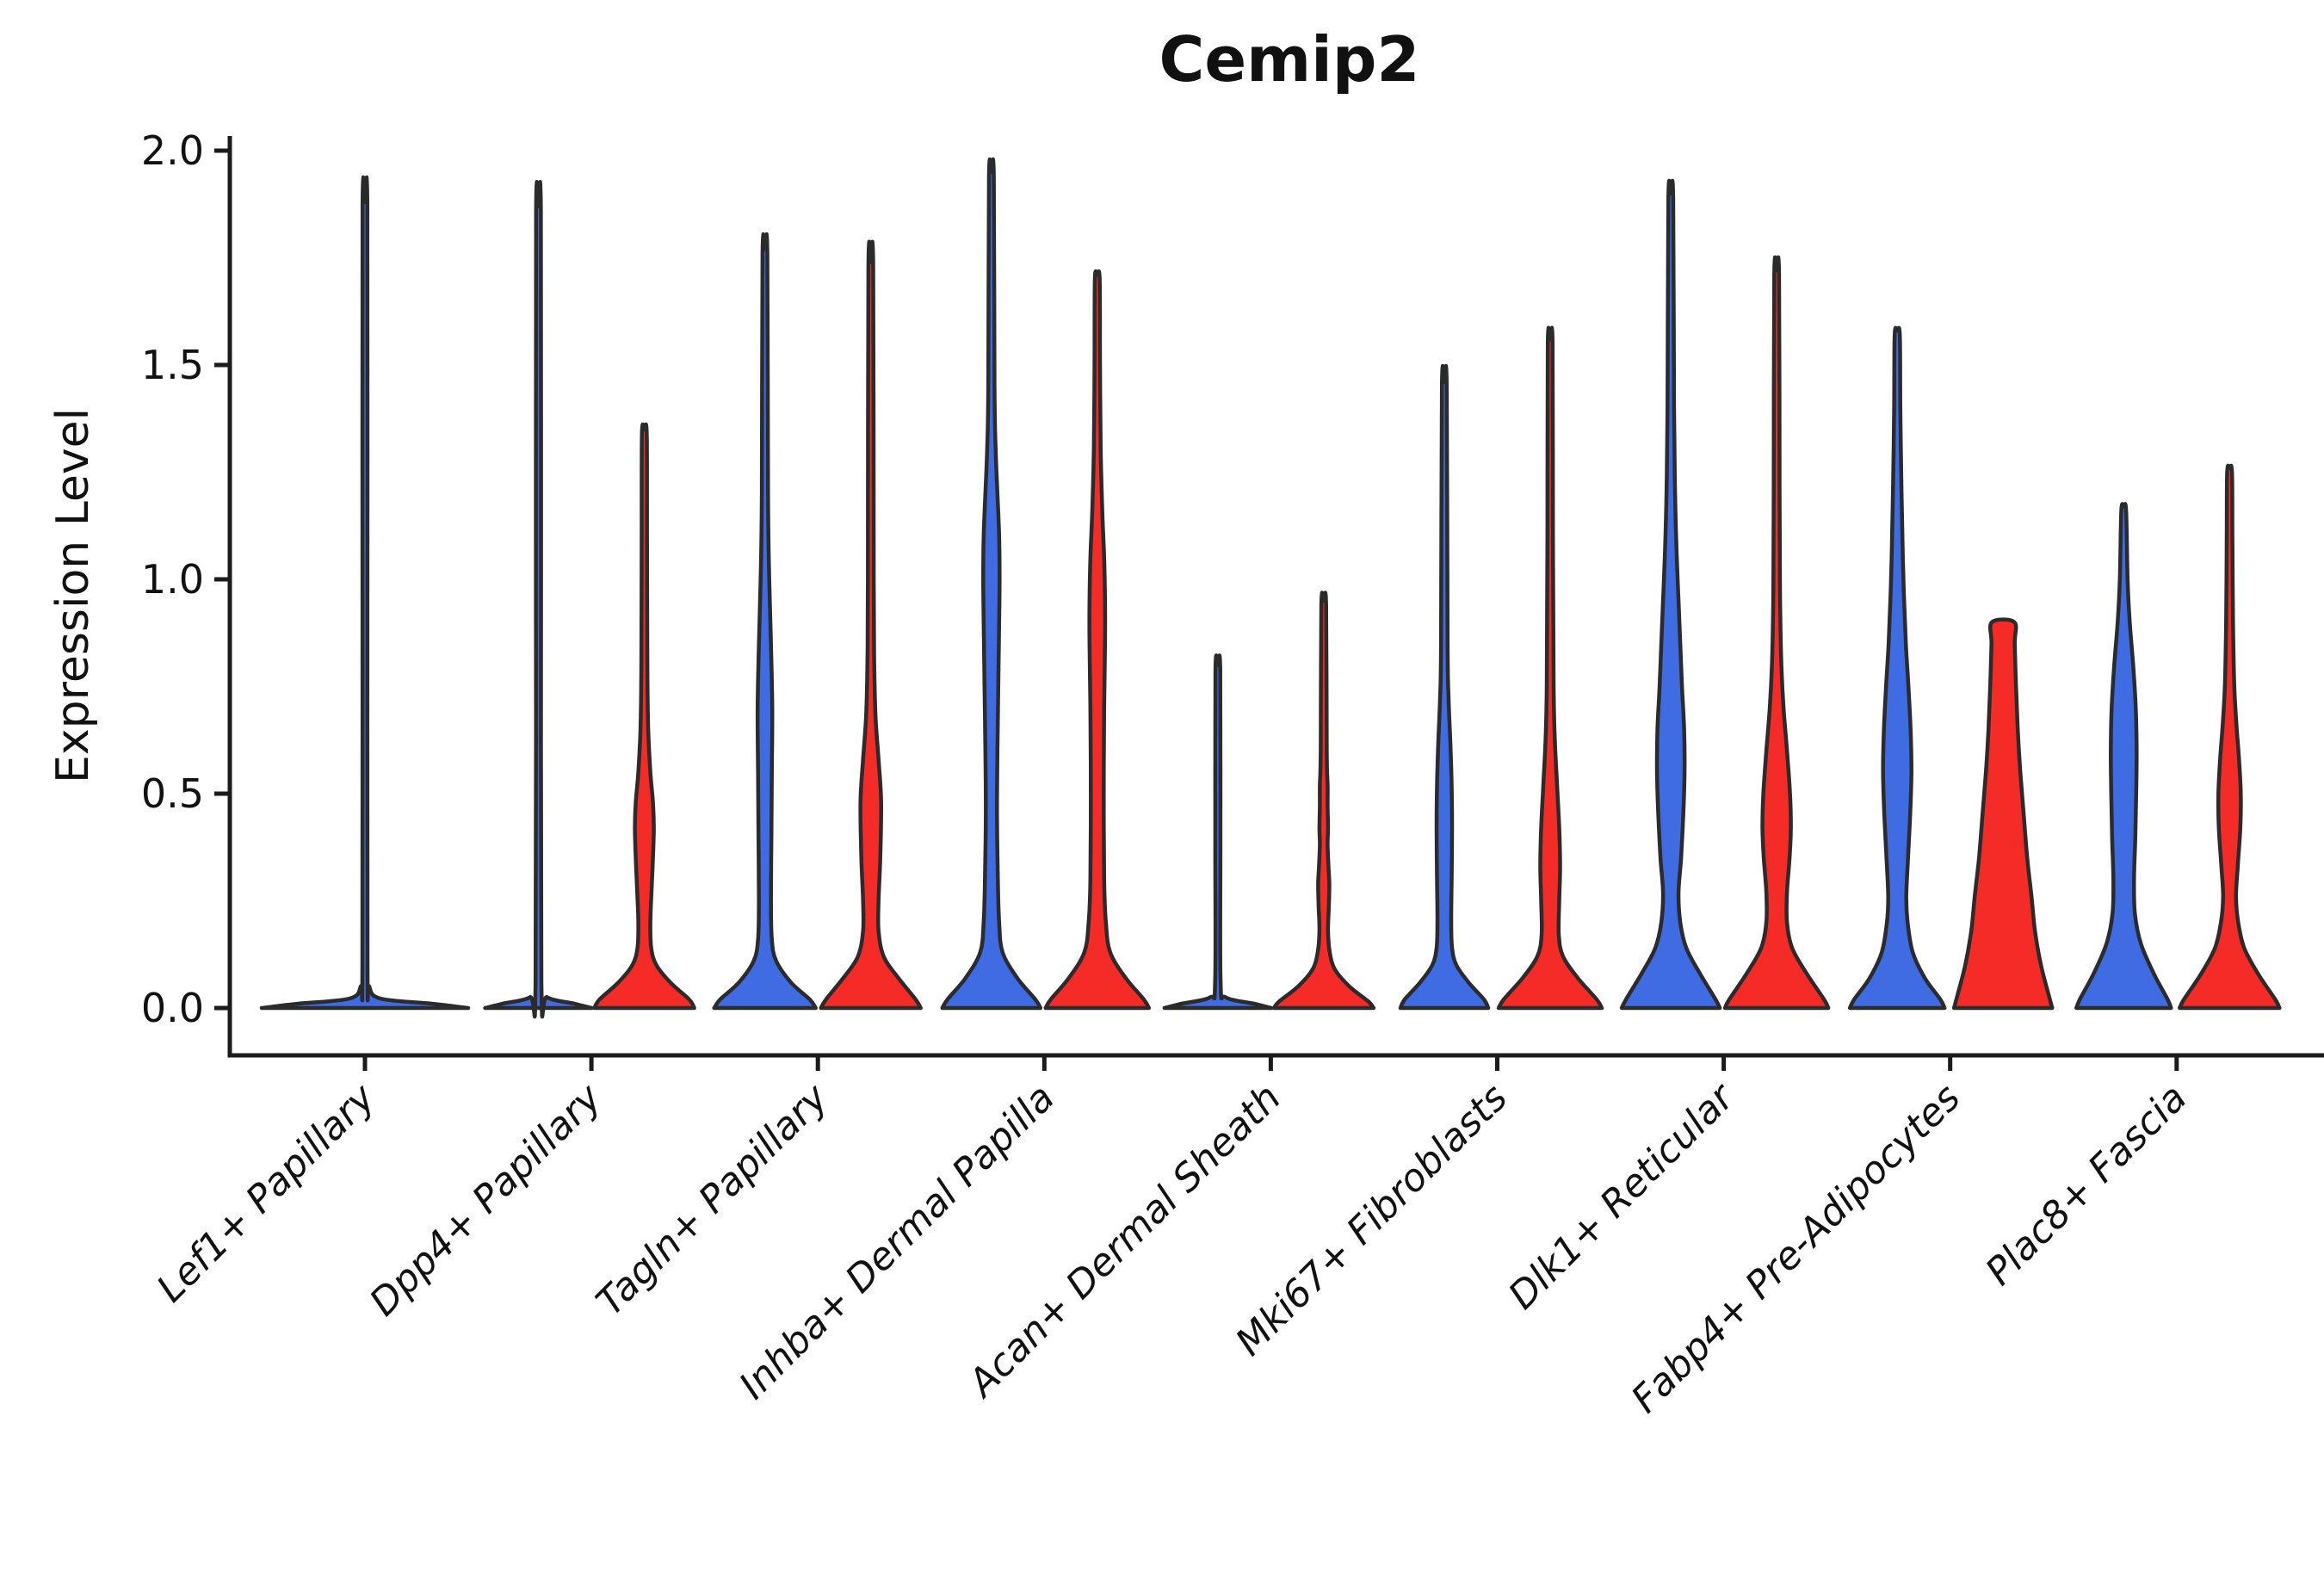 The width and height of the screenshot is (2324, 1577). I want to click on y-axis-label: Expression Level, so click(73, 595).